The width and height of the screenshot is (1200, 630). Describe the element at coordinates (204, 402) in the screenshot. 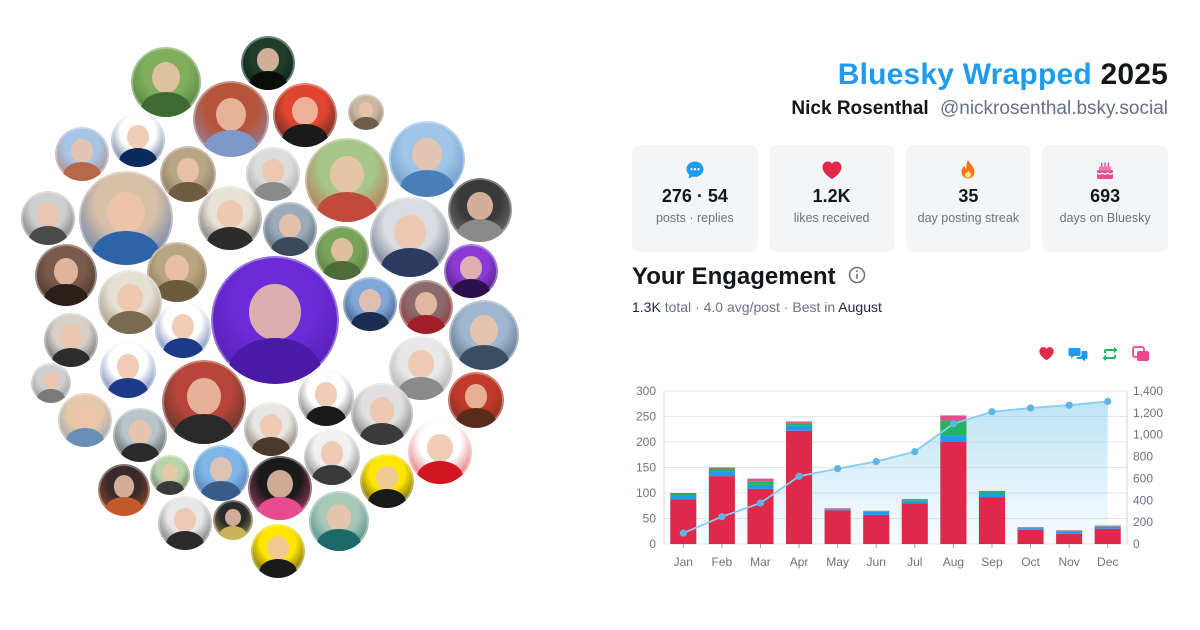

I see `avatar-bald-glasses` at that location.